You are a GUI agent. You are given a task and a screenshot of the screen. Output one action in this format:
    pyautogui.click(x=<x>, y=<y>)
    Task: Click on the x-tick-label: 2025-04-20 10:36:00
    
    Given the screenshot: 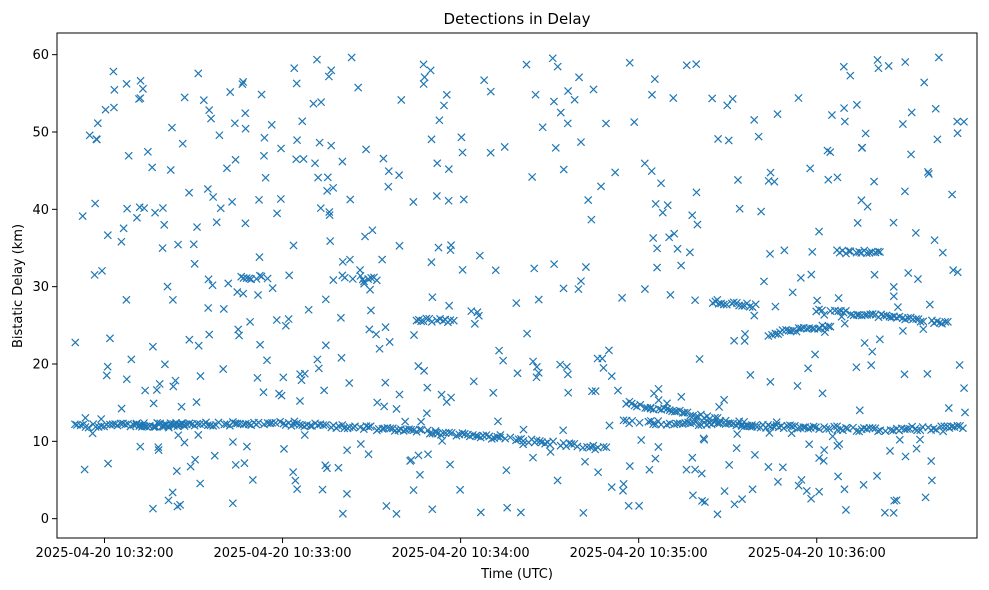 What is the action you would take?
    pyautogui.click(x=817, y=553)
    